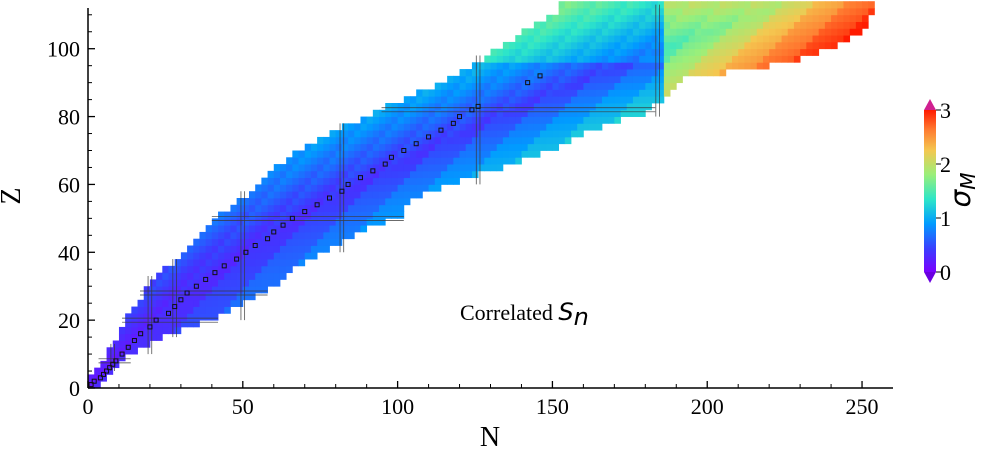 The image size is (987, 459). What do you see at coordinates (930, 277) in the screenshot?
I see `colorbar-extend-bottom` at bounding box center [930, 277].